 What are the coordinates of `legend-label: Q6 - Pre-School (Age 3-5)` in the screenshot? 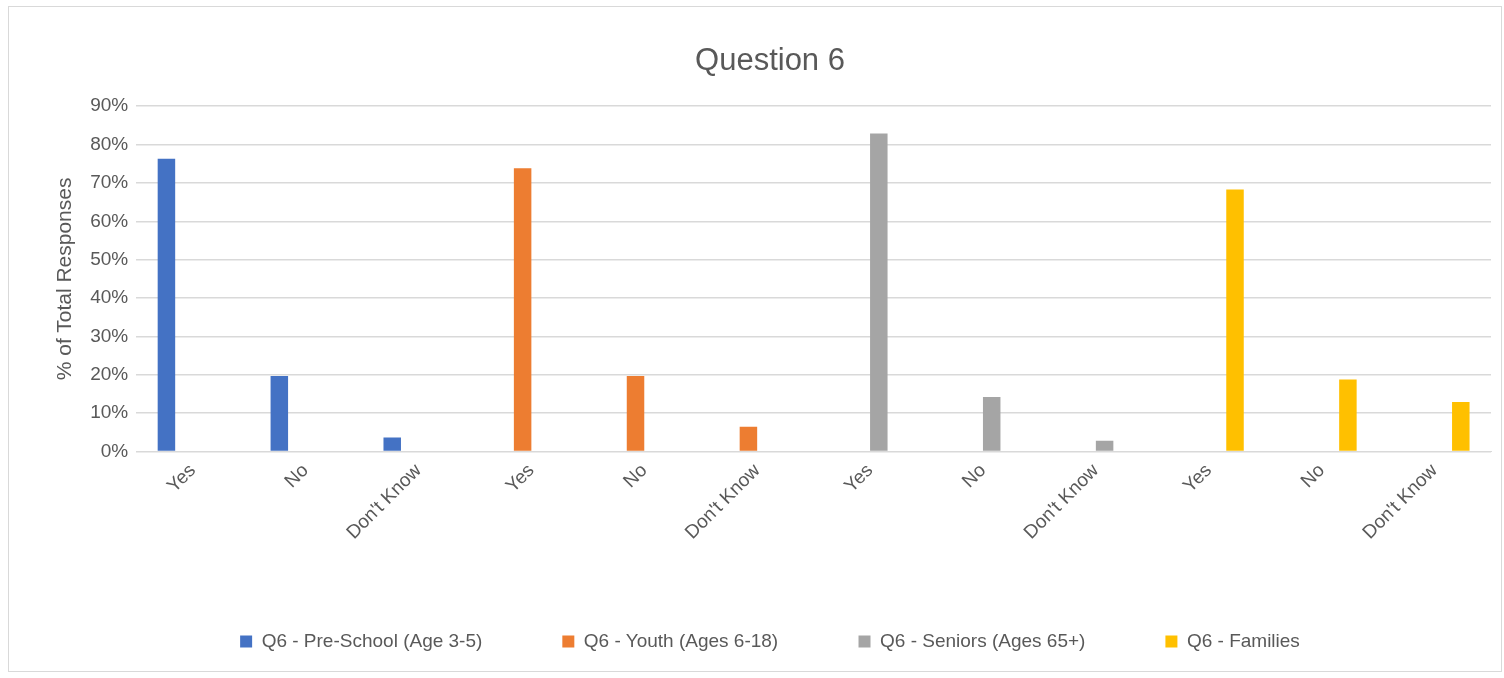 It's located at (372, 640).